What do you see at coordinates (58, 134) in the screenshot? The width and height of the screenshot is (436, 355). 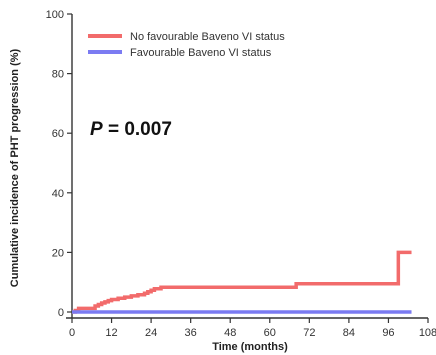 I see `y-tick-label: 60` at bounding box center [58, 134].